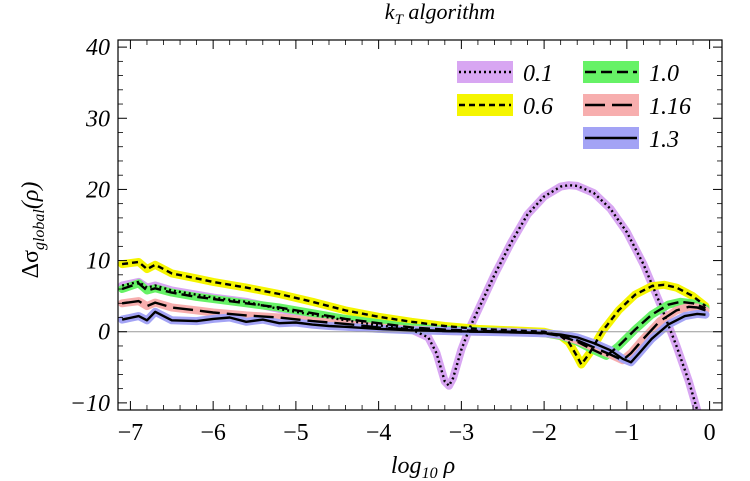  Describe the element at coordinates (505, 107) in the screenshot. I see `legend-item-0-6: 0.6` at that location.